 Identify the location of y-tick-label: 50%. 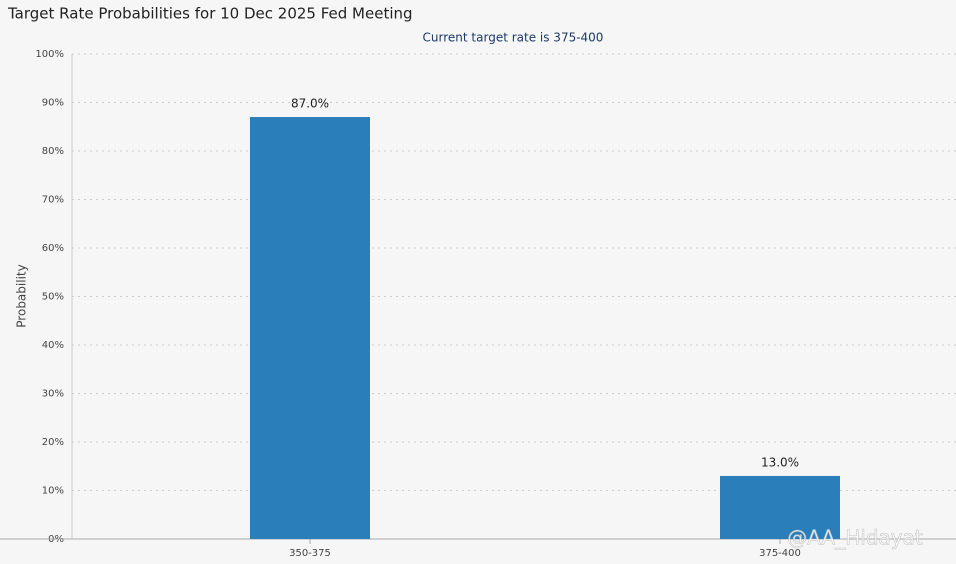
(53, 297).